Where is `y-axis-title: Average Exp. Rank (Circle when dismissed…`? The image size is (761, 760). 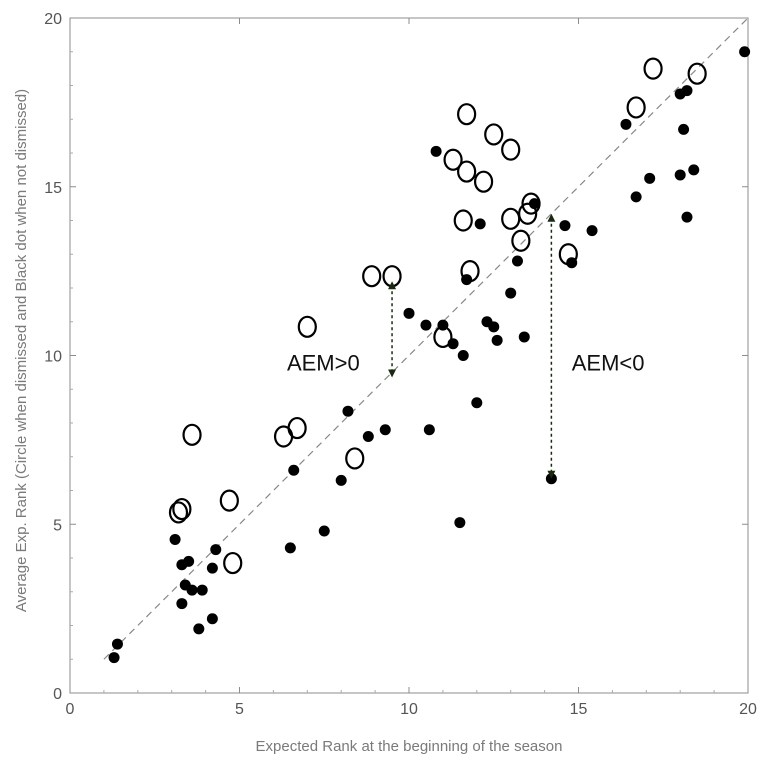 y-axis-title: Average Exp. Rank (Circle when dismissed… is located at coordinates (21, 350).